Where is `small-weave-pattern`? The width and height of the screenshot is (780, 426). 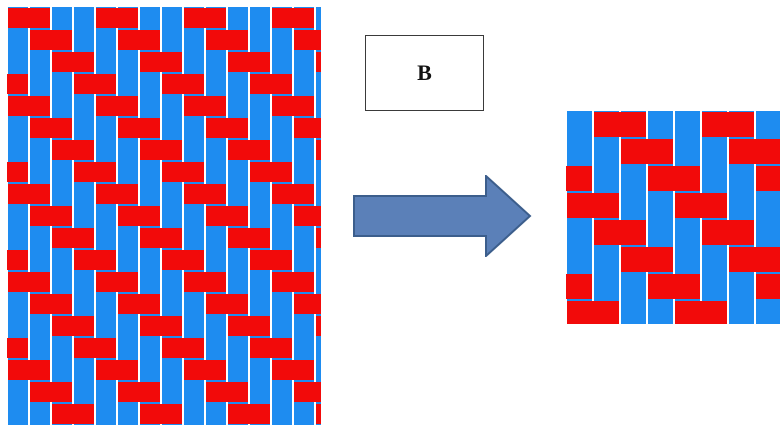 small-weave-pattern is located at coordinates (673, 217).